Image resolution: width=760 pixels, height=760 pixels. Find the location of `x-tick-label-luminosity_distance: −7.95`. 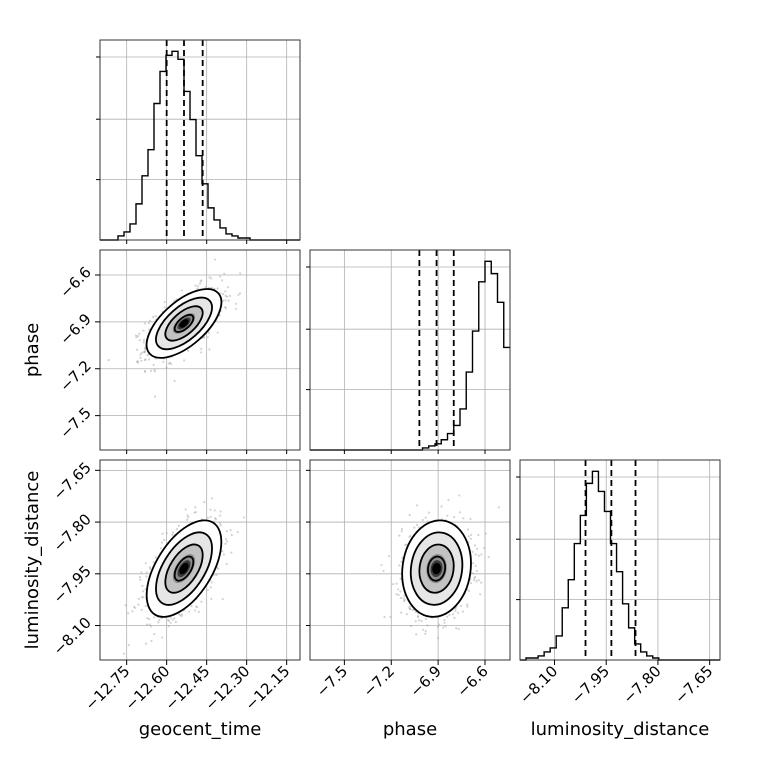

x-tick-label-luminosity_distance: −7.95 is located at coordinates (590, 684).